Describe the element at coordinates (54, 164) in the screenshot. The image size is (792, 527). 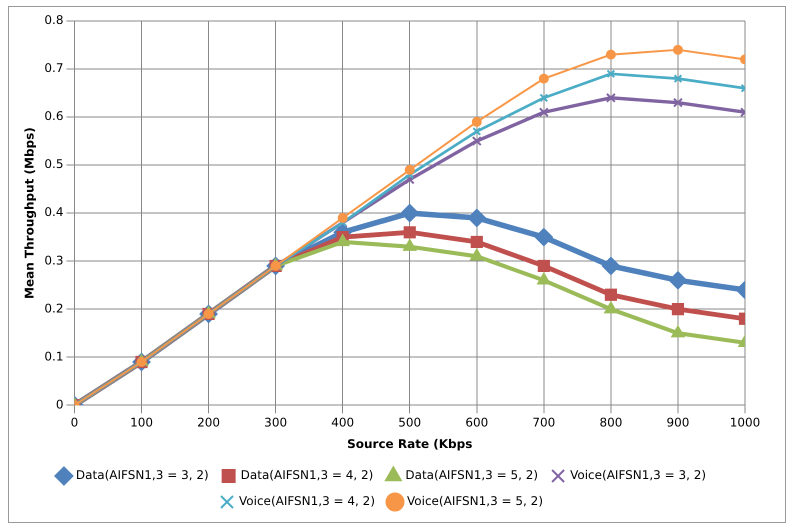
I see `y-tick-label: 0.5` at that location.